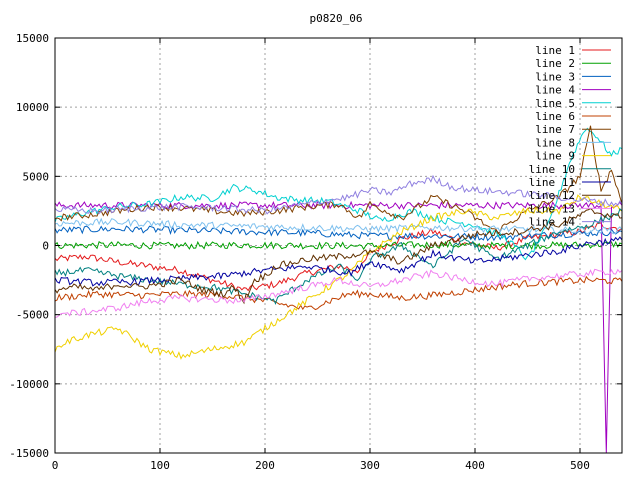  Describe the element at coordinates (555, 103) in the screenshot. I see `legend-label: line 5` at that location.